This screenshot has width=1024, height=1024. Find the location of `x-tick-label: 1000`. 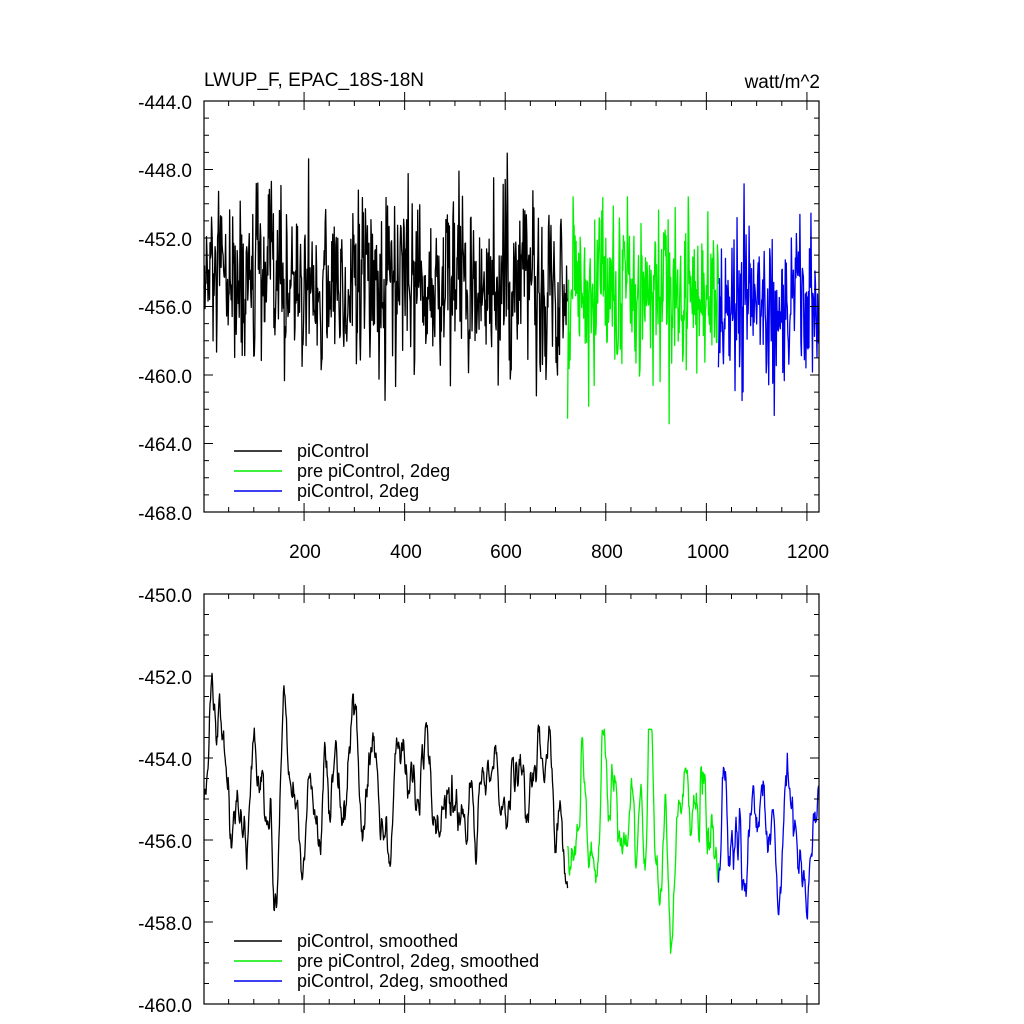

x-tick-label: 1000 is located at coordinates (708, 552).